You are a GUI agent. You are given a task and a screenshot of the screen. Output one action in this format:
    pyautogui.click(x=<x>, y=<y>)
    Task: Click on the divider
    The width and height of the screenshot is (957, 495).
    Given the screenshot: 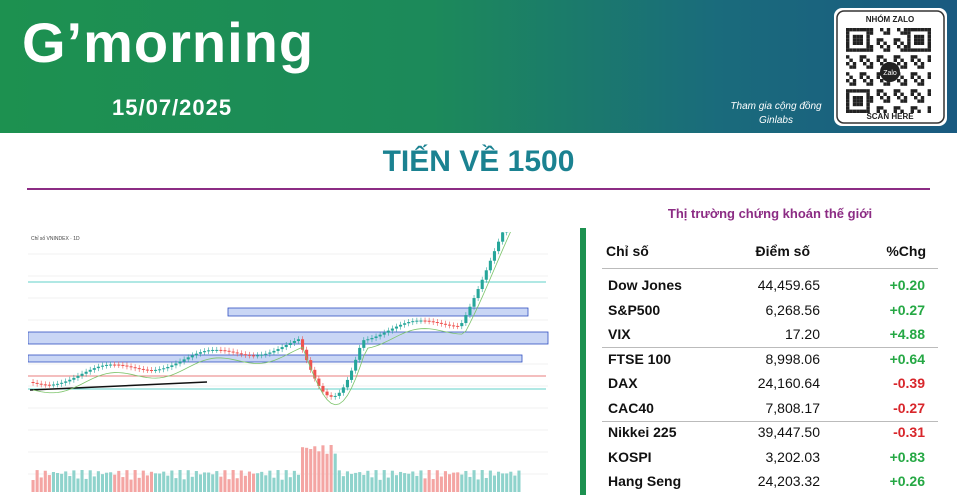 What is the action you would take?
    pyautogui.click(x=478, y=189)
    